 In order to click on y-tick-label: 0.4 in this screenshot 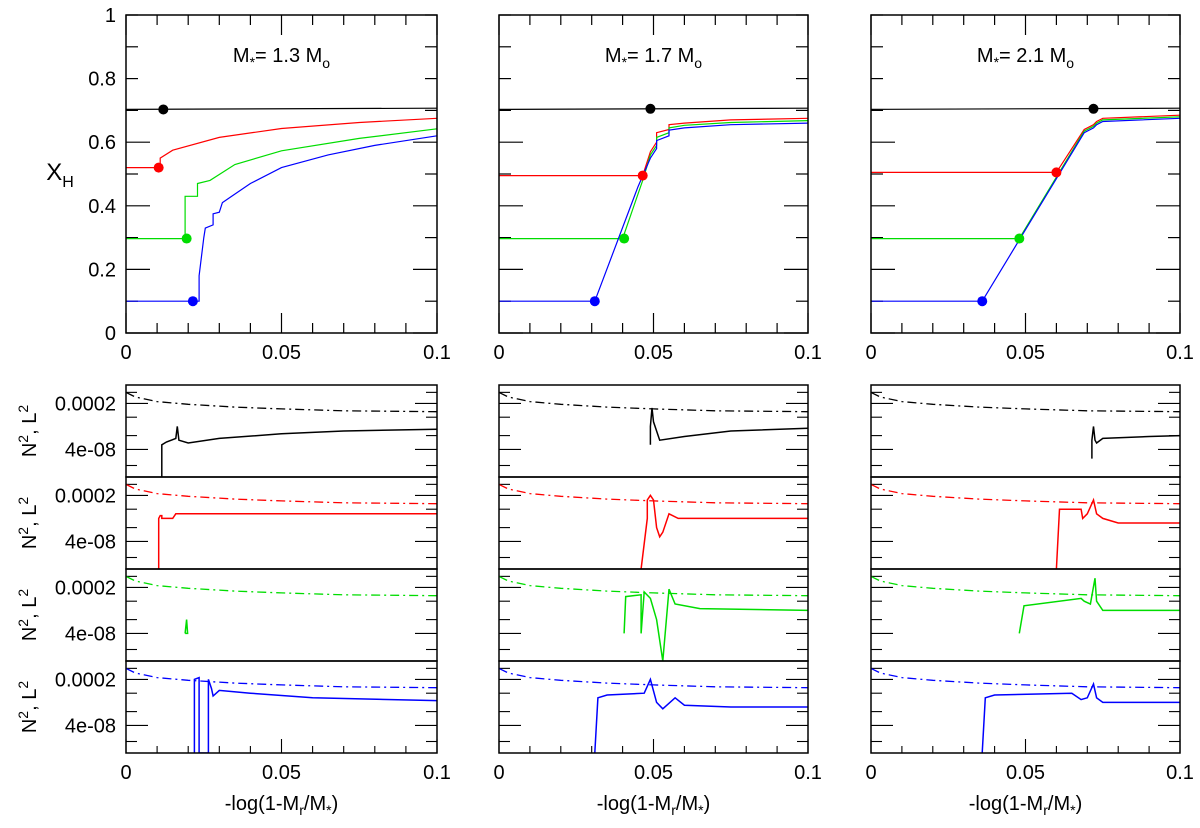, I will do `click(102, 207)`.